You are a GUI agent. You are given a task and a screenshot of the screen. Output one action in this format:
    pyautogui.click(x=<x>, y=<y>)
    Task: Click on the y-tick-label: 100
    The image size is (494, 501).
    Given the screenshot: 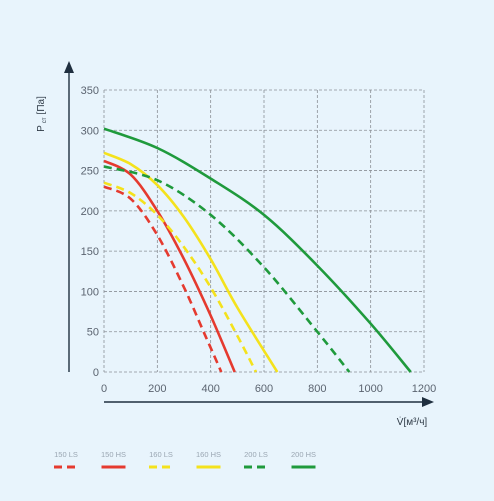 What is the action you would take?
    pyautogui.click(x=90, y=292)
    